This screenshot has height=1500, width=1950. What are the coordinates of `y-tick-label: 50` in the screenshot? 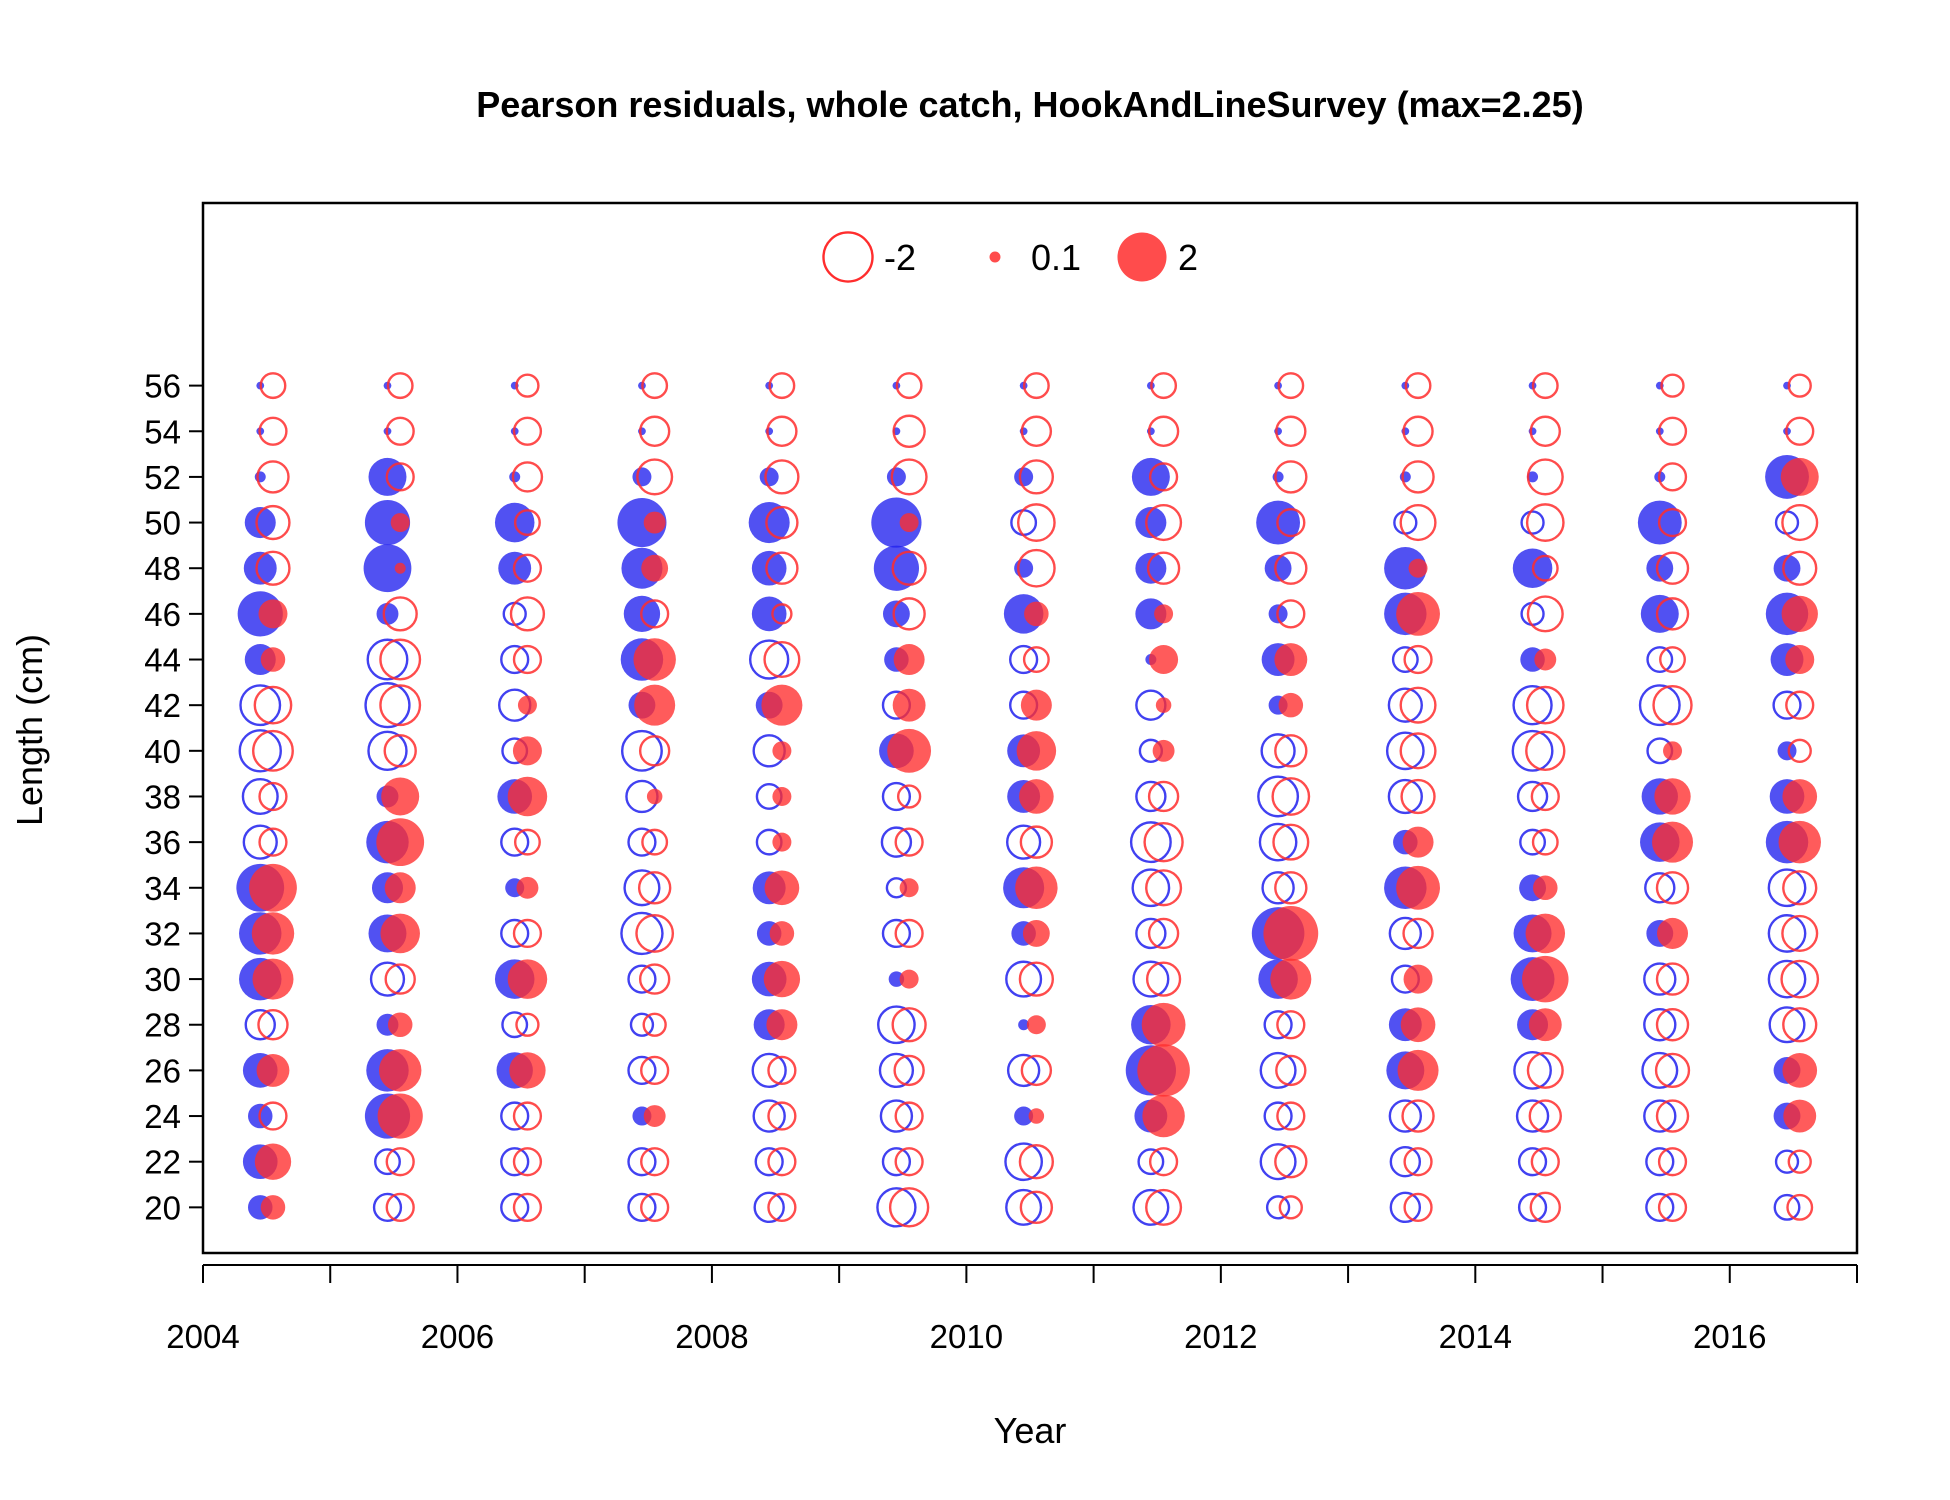 It's located at (162, 523).